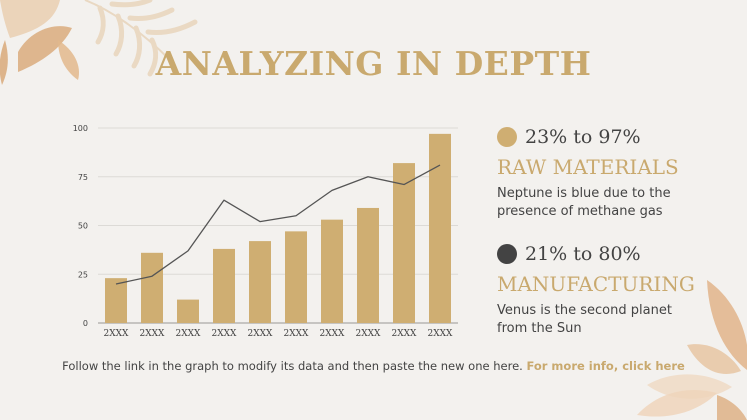 This screenshot has height=420, width=747. Describe the element at coordinates (580, 211) in the screenshot. I see `legend-description-line: presence of methane gas` at that location.